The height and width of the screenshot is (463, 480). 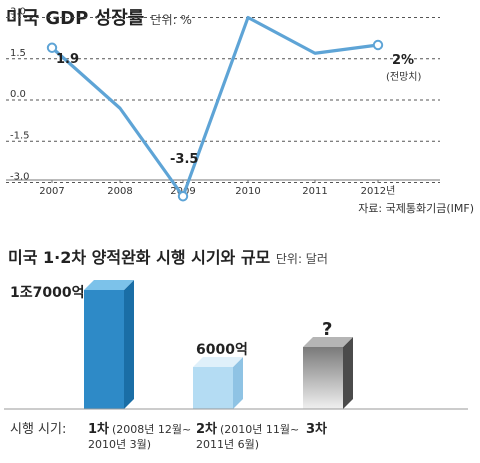 I want to click on gdp-point-label: -3.5, so click(x=184, y=159).